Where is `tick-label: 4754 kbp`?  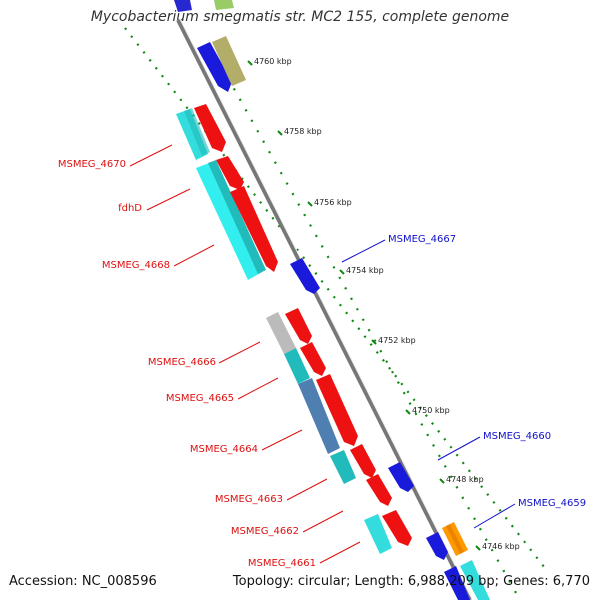
tick-label: 4754 kbp is located at coordinates (365, 270).